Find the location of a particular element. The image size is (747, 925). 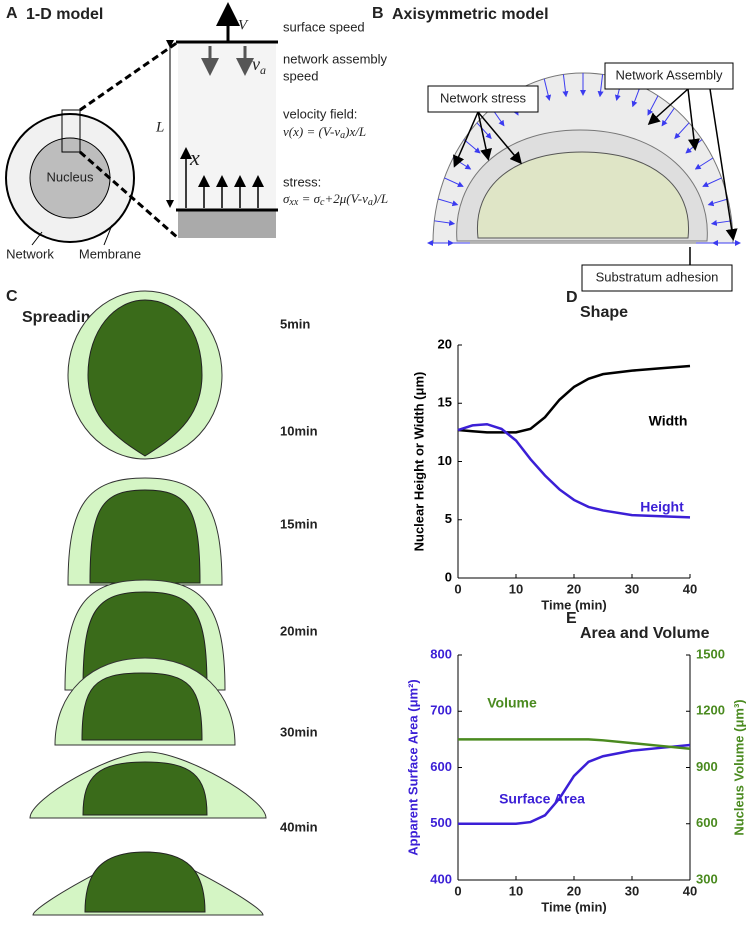

y-tick-label: 400 is located at coordinates (441, 878).